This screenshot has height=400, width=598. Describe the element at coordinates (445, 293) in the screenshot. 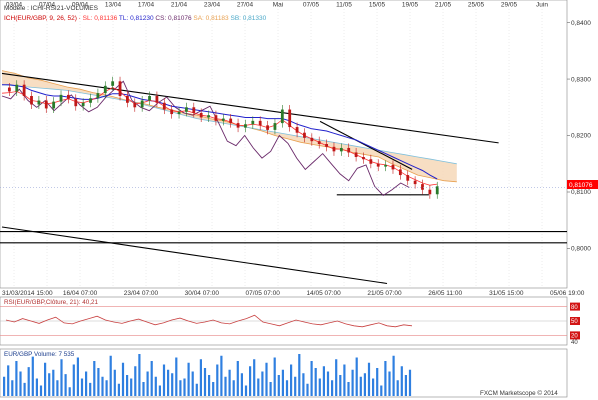

I see `bottom-axis-tick: 26/05 11:00` at that location.